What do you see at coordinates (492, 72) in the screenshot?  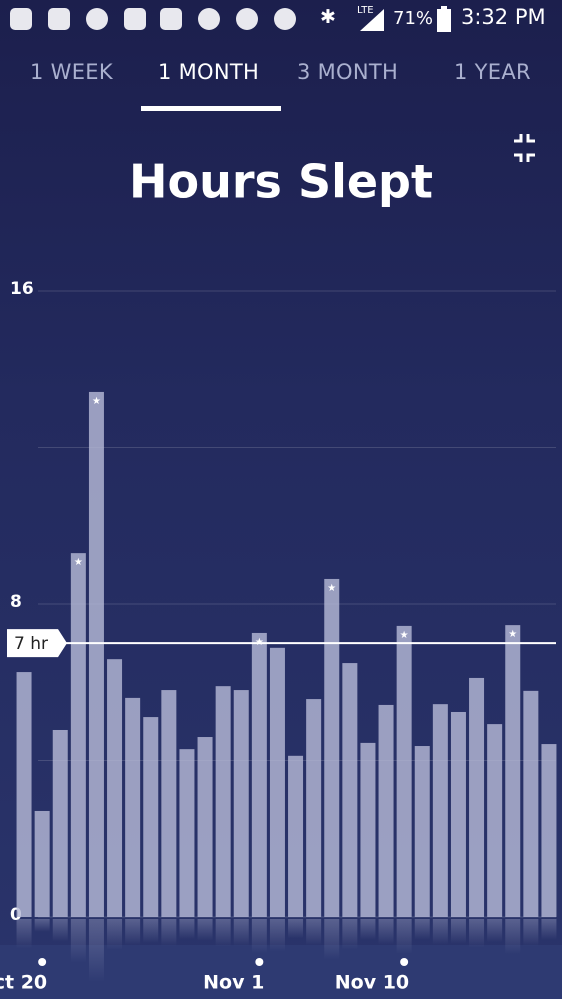 I see `tab: 1 YEAR` at bounding box center [492, 72].